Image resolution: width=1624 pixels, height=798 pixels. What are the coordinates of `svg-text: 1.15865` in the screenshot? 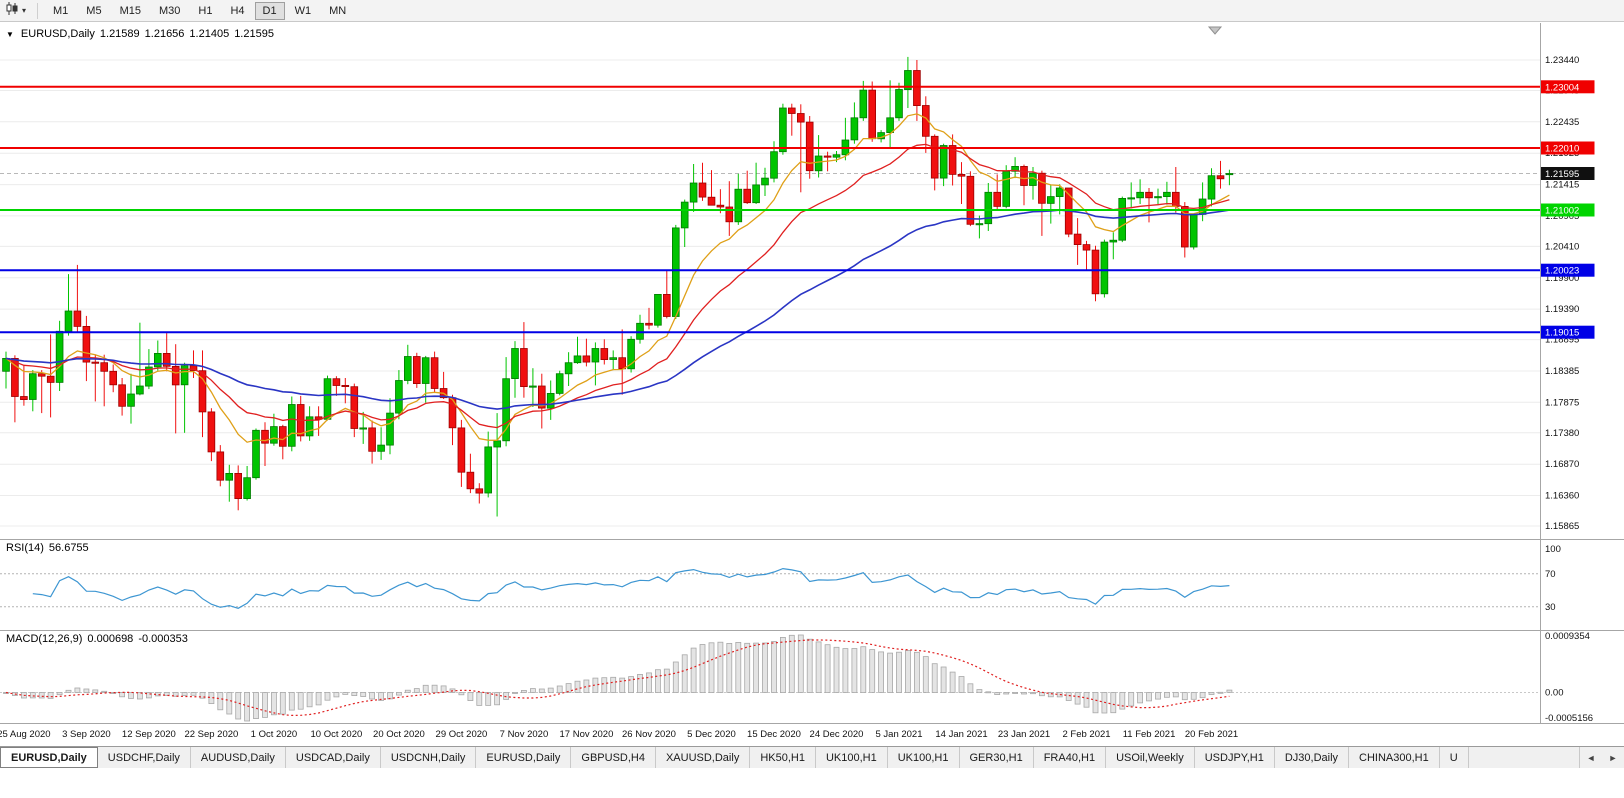 It's located at (1562, 526).